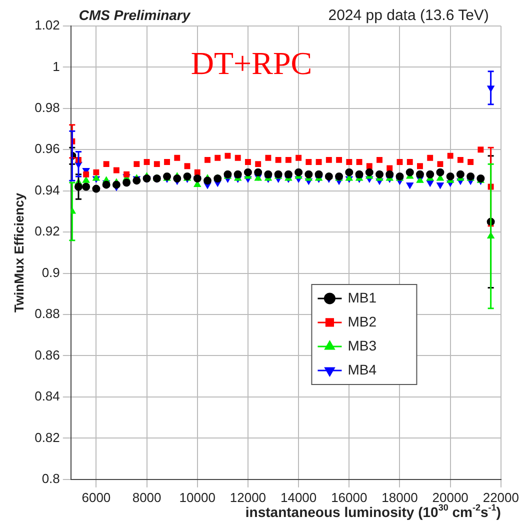 This screenshot has width=530, height=531. I want to click on y-tick-label: 0.94, so click(47, 190).